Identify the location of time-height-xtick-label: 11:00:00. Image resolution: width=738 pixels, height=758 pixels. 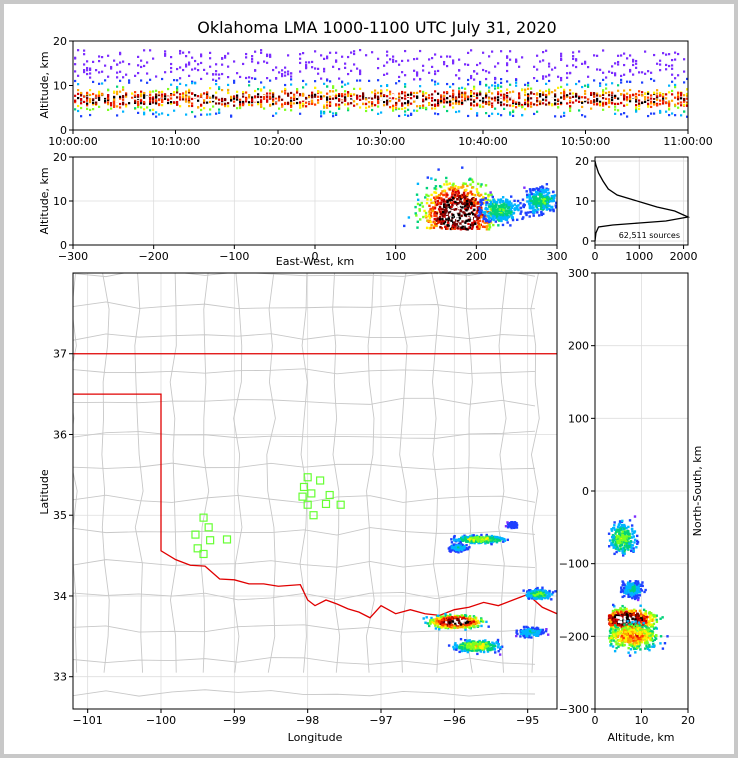
(687, 141).